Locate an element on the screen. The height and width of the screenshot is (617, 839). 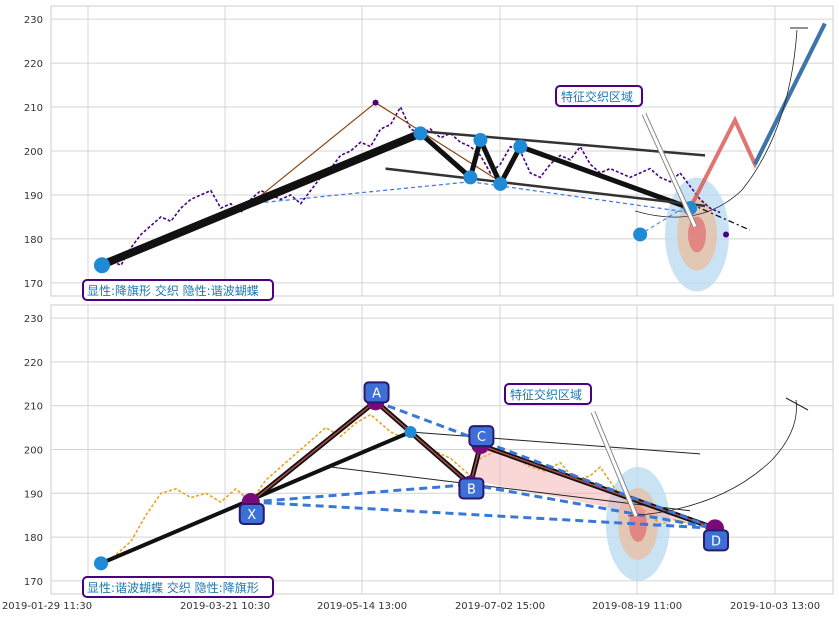
x-tick-label: 2019-10-03 13:00 is located at coordinates (775, 606).